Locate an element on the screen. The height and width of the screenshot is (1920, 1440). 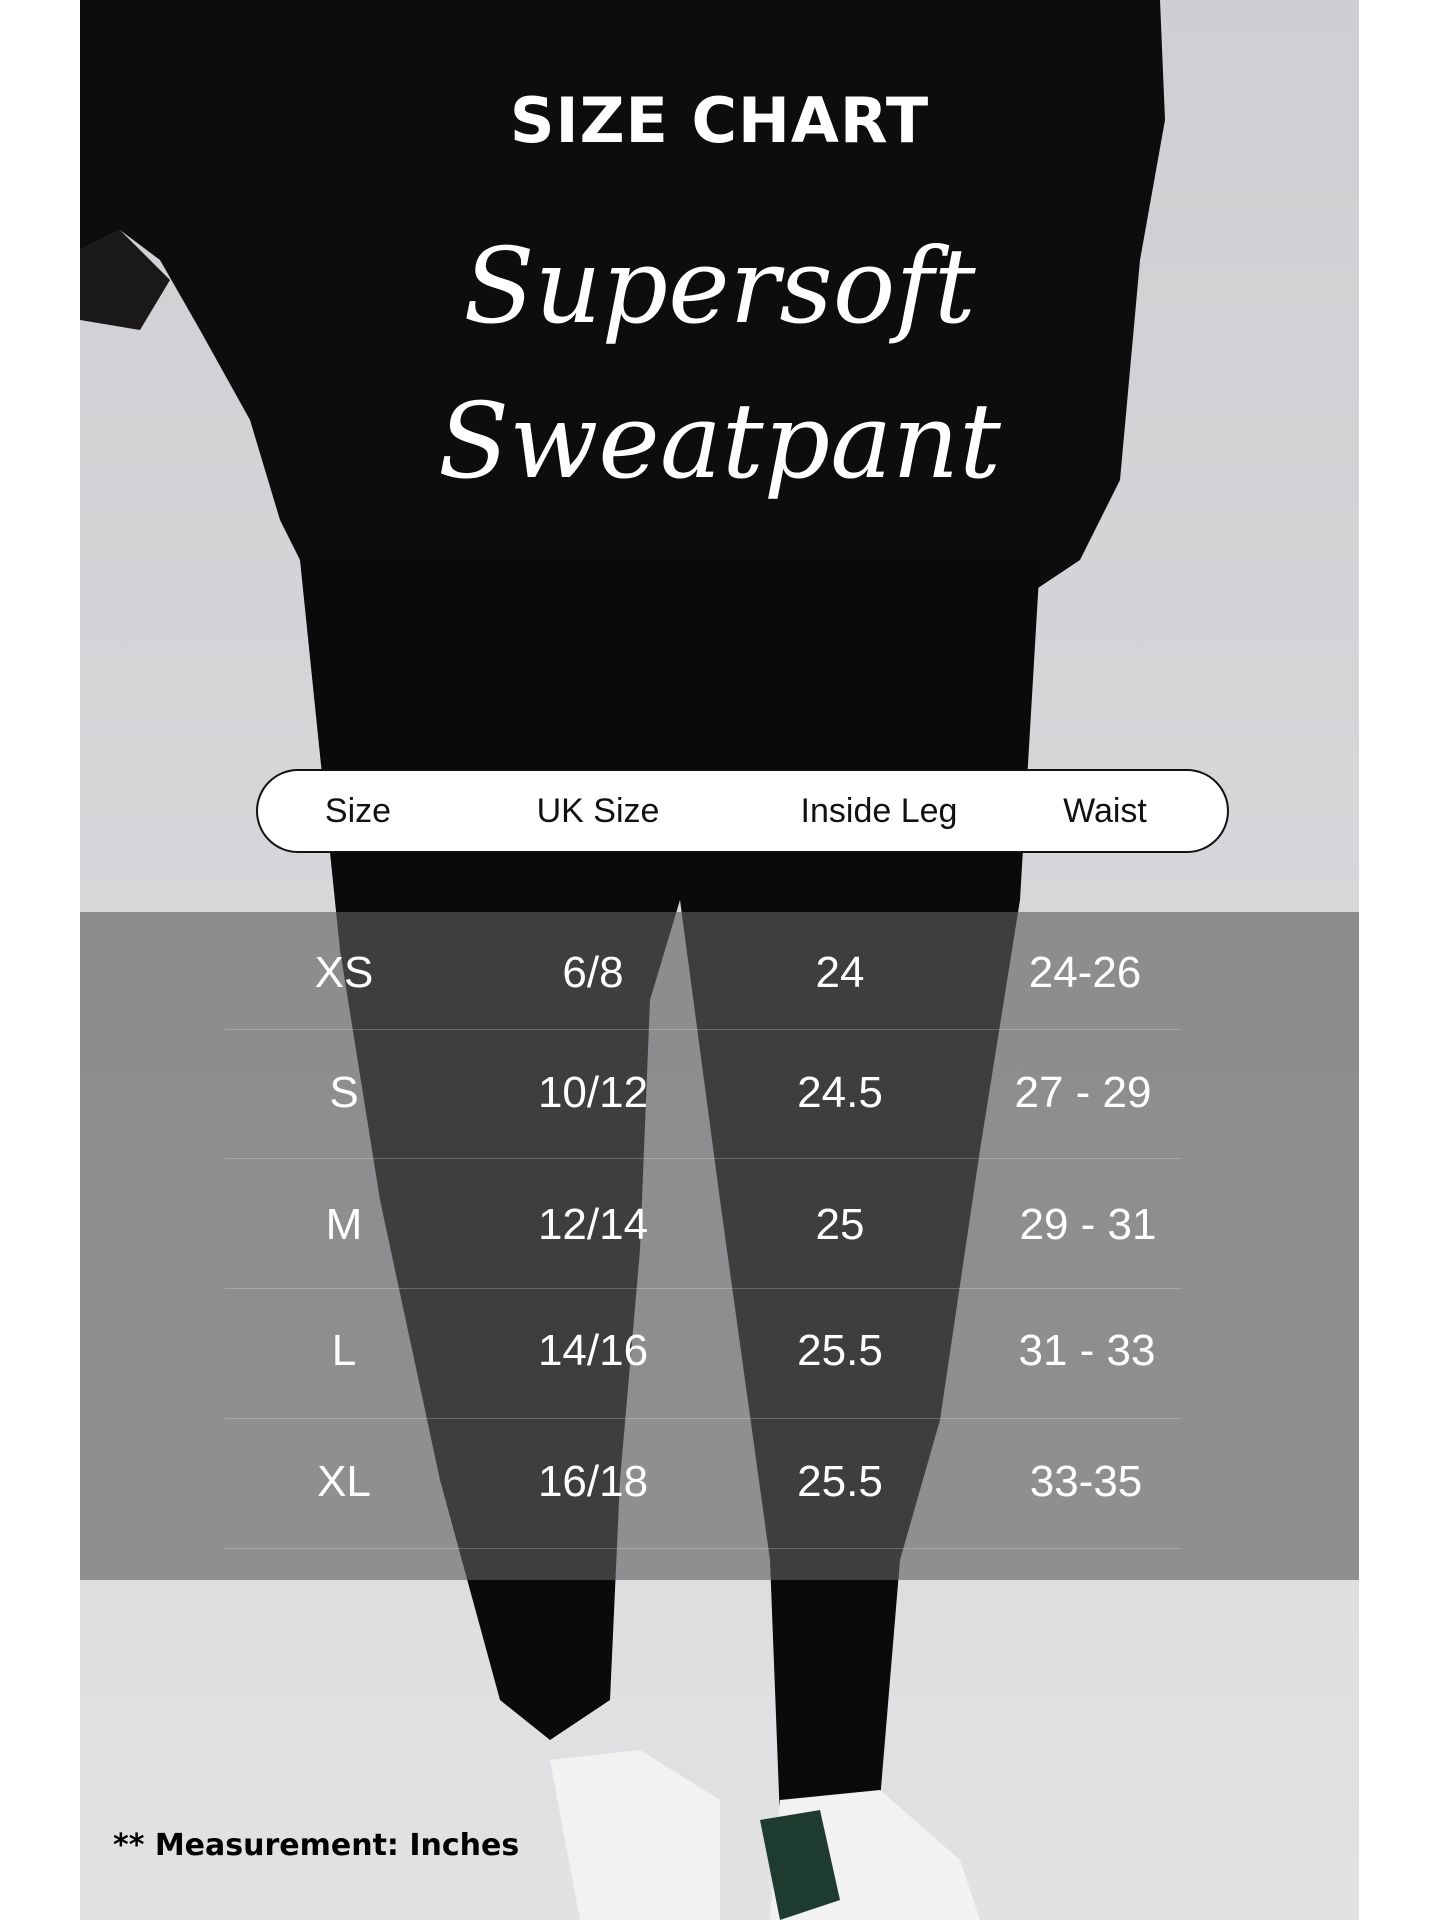
product-name-line-2: Sweatpant is located at coordinates (719, 441).